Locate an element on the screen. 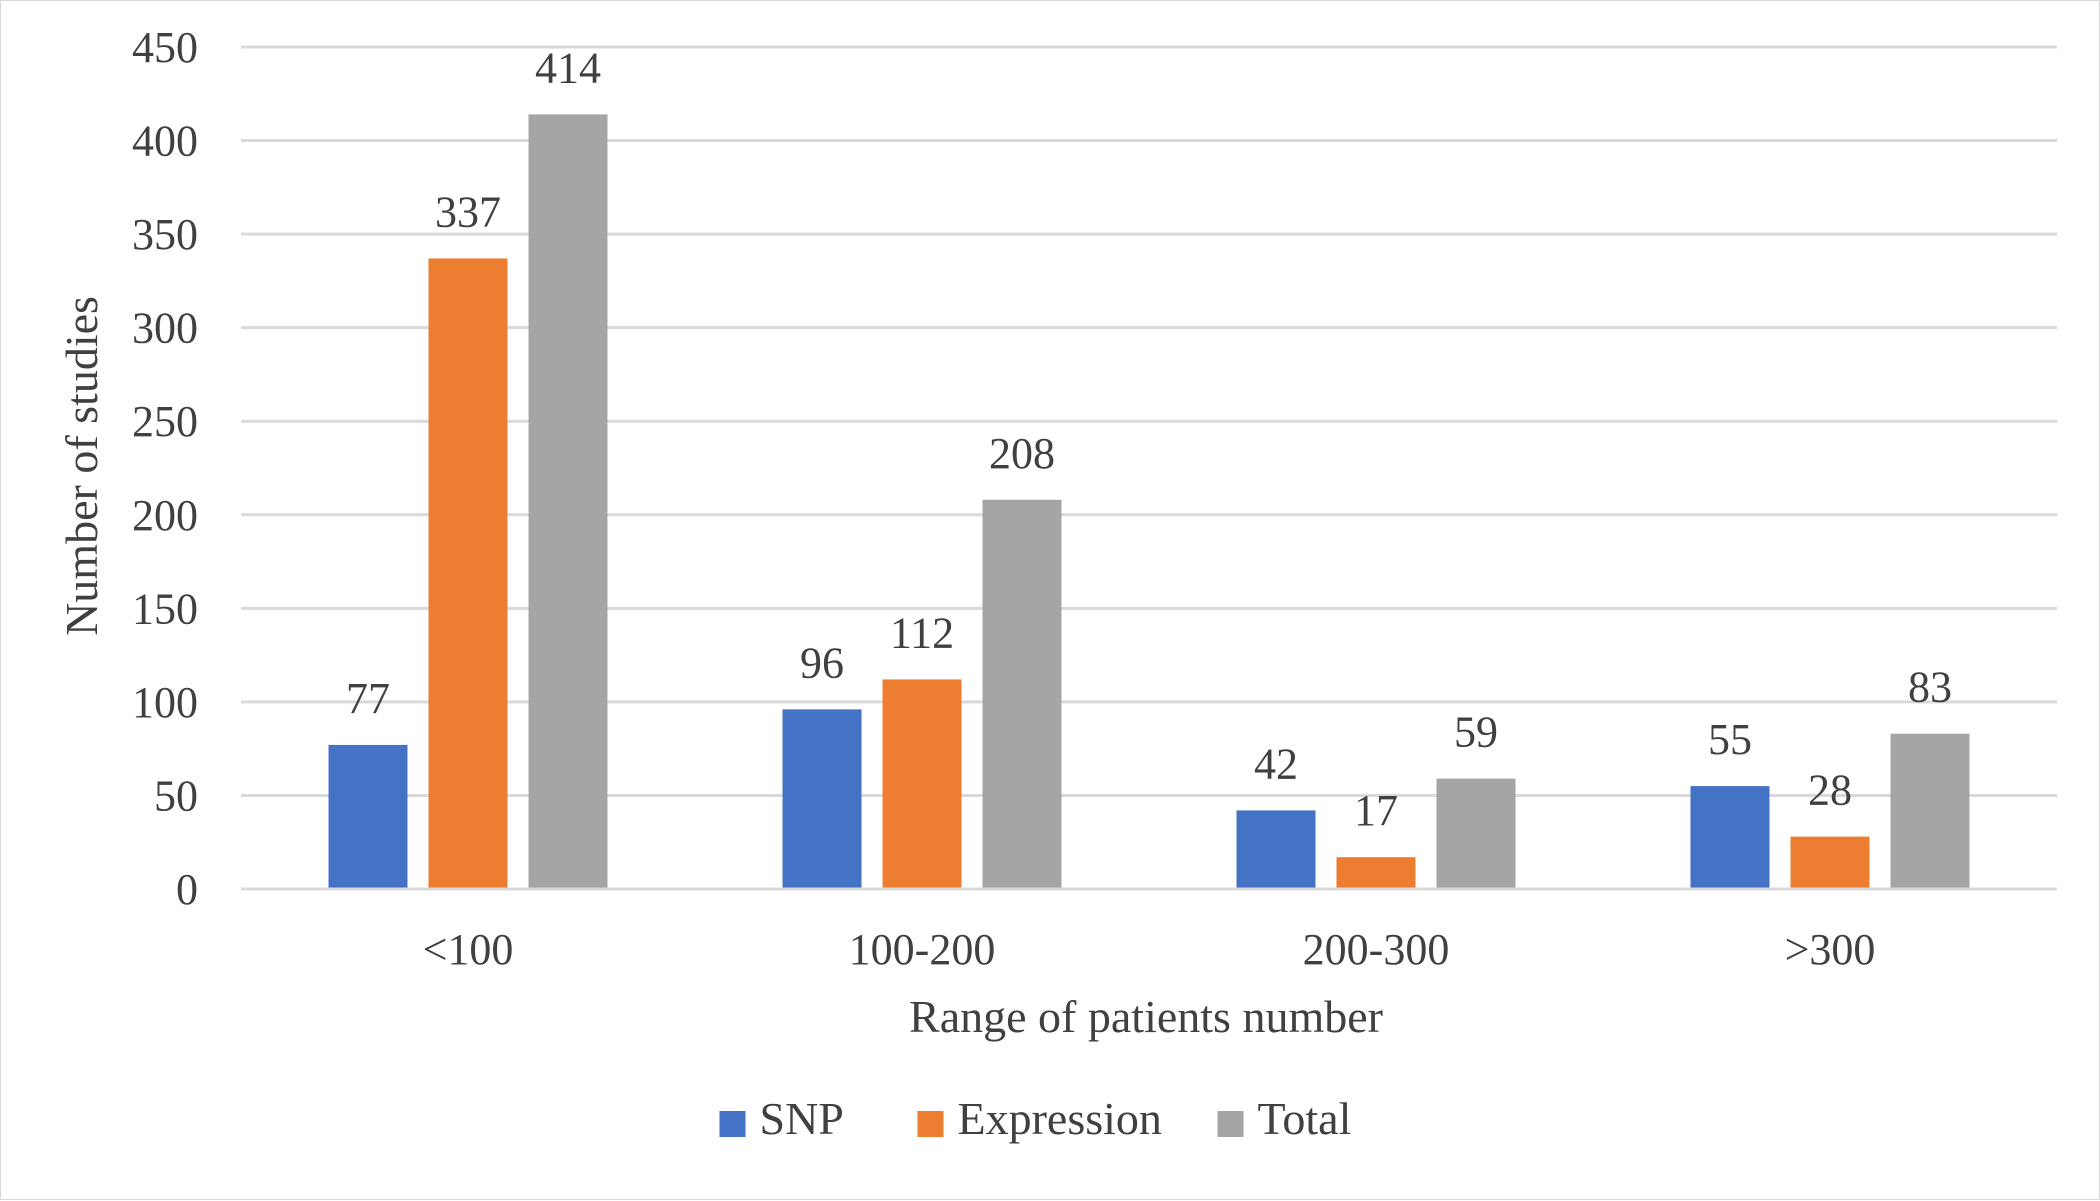 This screenshot has width=2100, height=1201. x-category-label: >300 is located at coordinates (1830, 949).